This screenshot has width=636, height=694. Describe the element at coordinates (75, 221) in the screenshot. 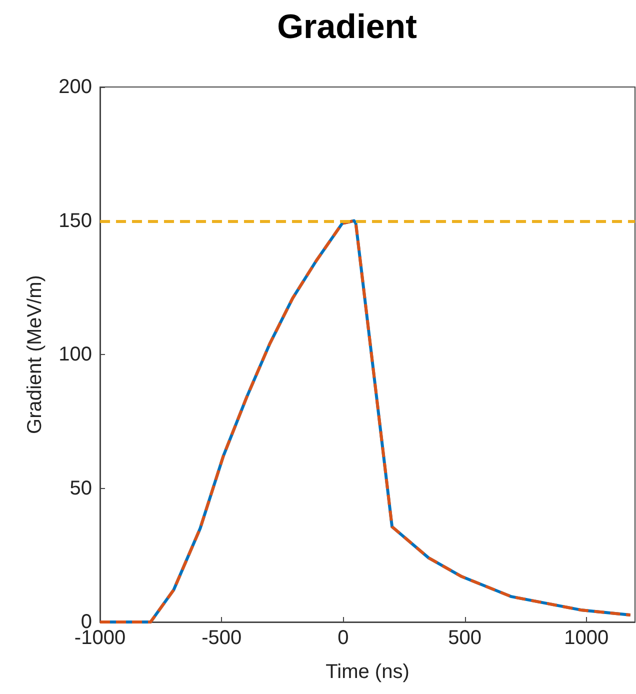

I see `y-tick-label: 150` at that location.